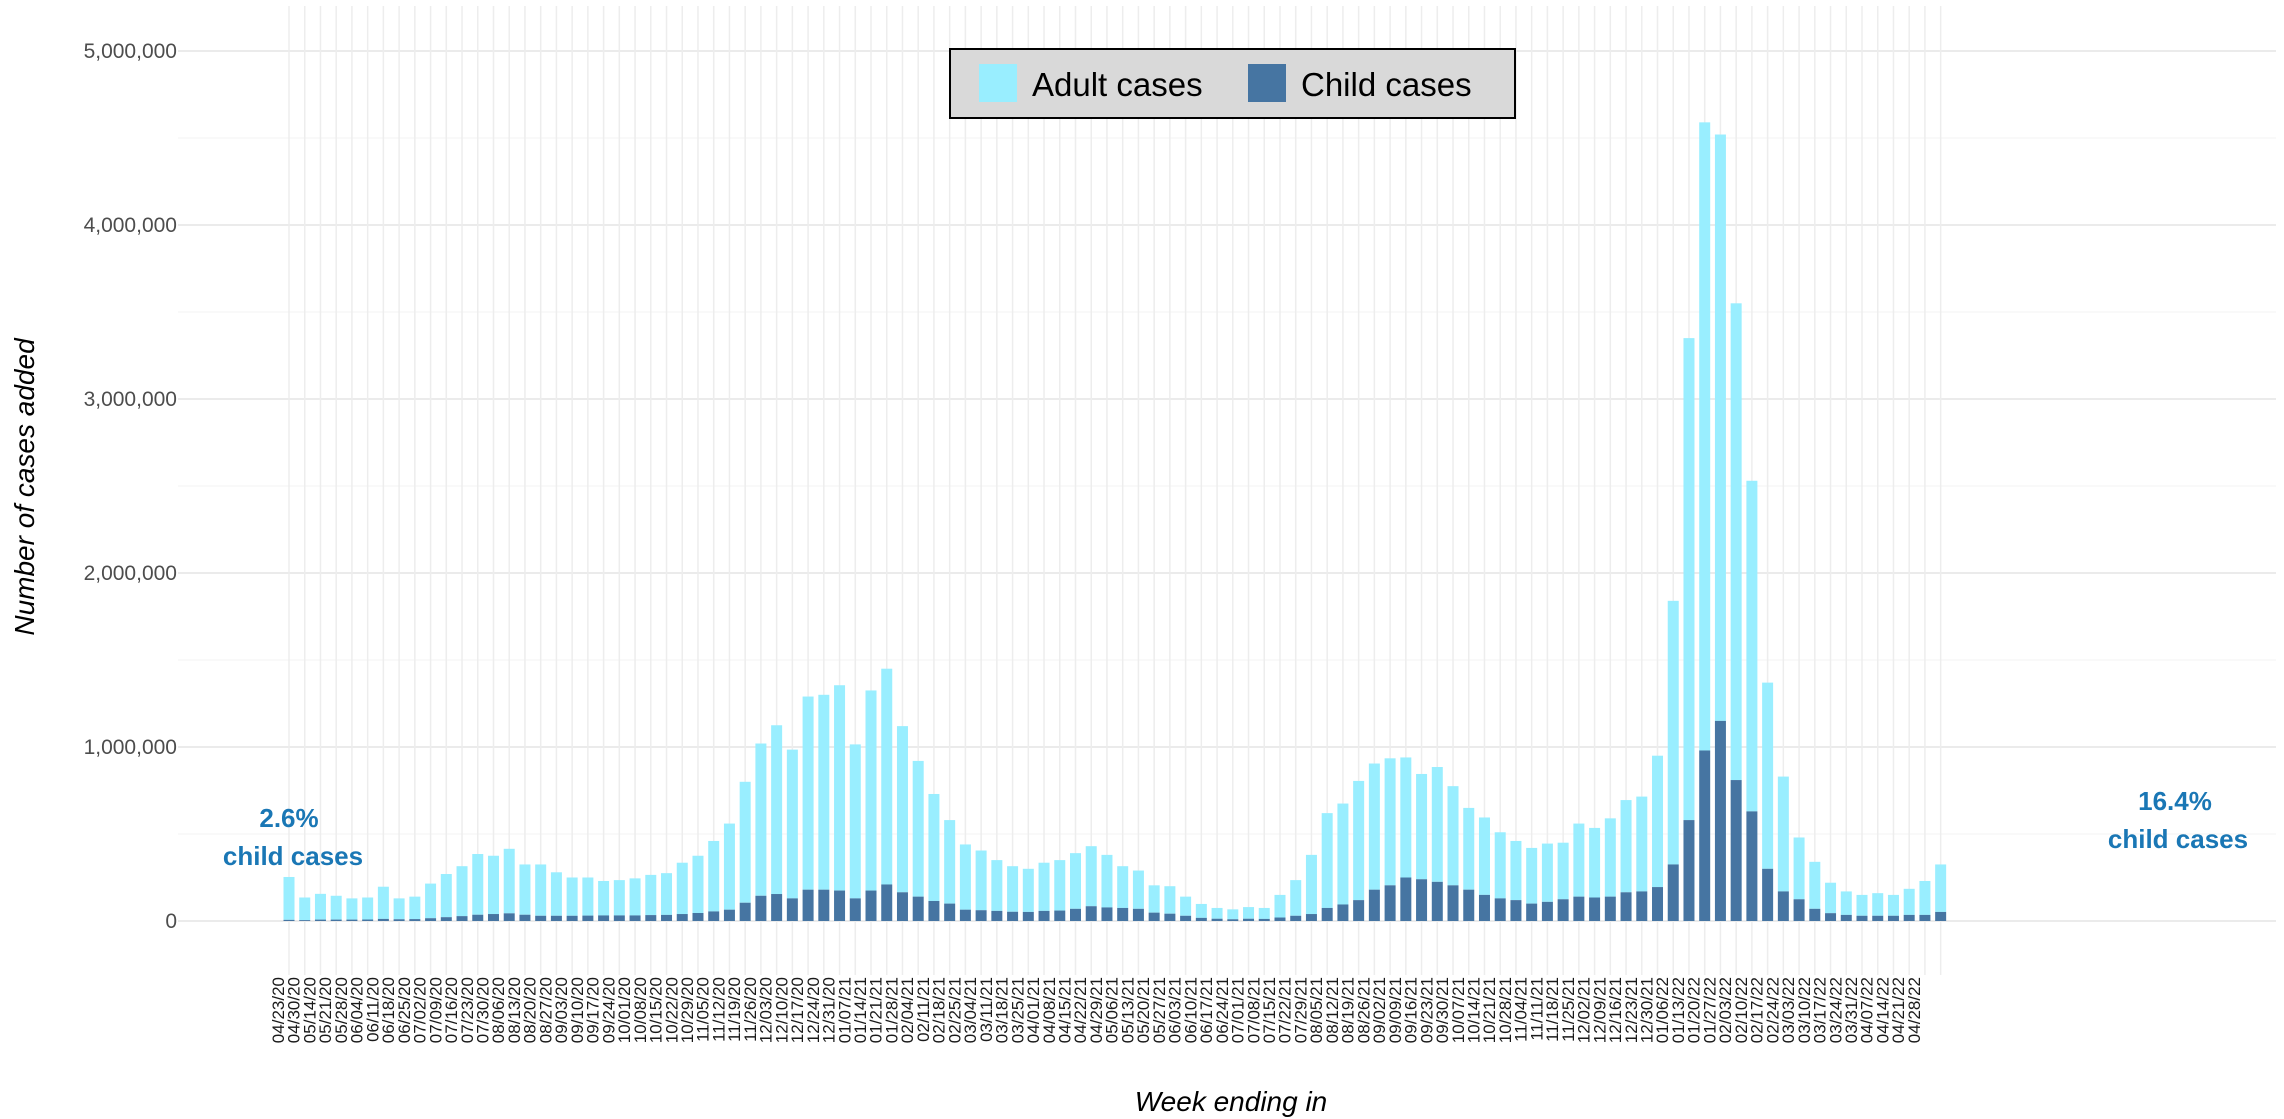  I want to click on x-tick-label: 01/06/22, so click(1662, 1010).